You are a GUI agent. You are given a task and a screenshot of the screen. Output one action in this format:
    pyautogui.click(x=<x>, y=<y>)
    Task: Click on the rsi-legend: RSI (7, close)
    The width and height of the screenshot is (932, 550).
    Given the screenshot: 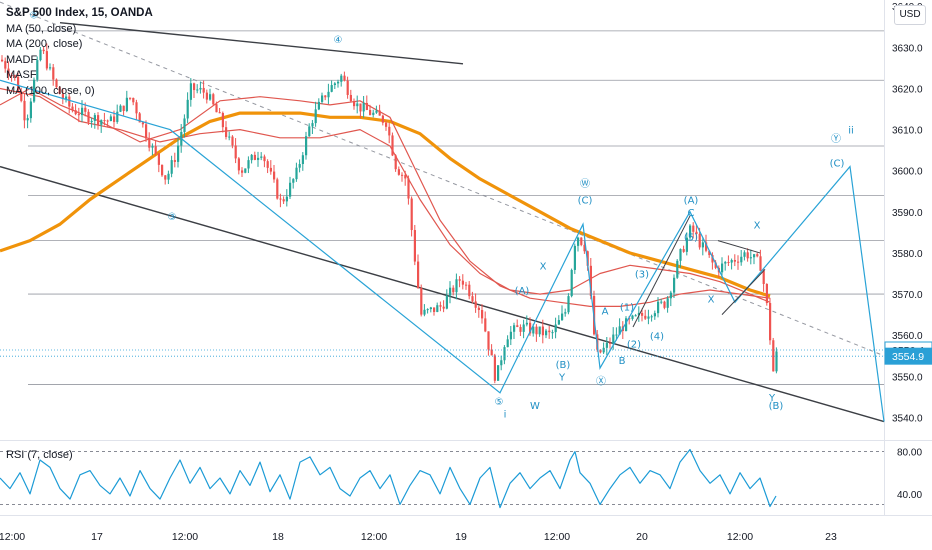 What is the action you would take?
    pyautogui.click(x=39, y=455)
    